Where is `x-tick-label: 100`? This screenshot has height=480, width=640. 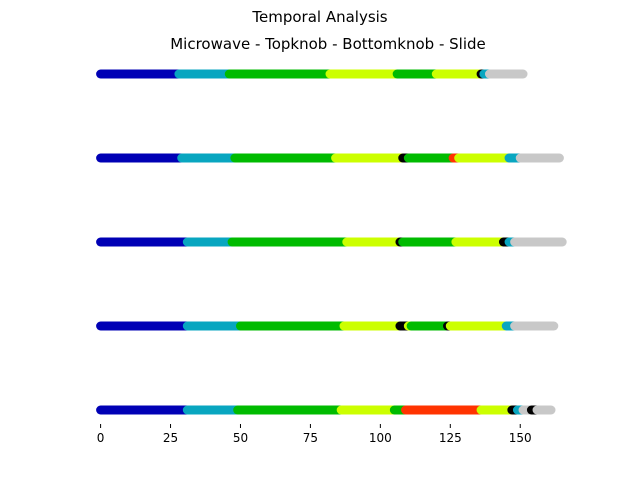 x-tick-label: 100 is located at coordinates (380, 438).